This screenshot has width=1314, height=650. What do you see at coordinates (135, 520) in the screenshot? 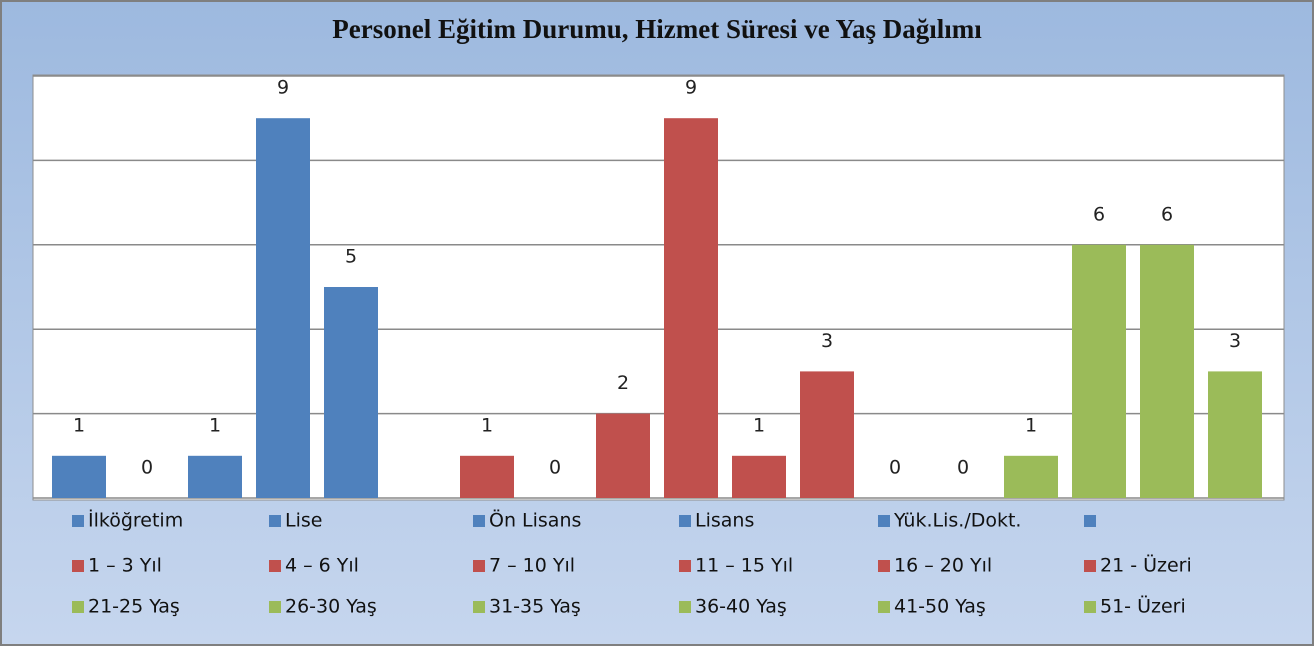
I see `legend-label: İlköğretim` at bounding box center [135, 520].